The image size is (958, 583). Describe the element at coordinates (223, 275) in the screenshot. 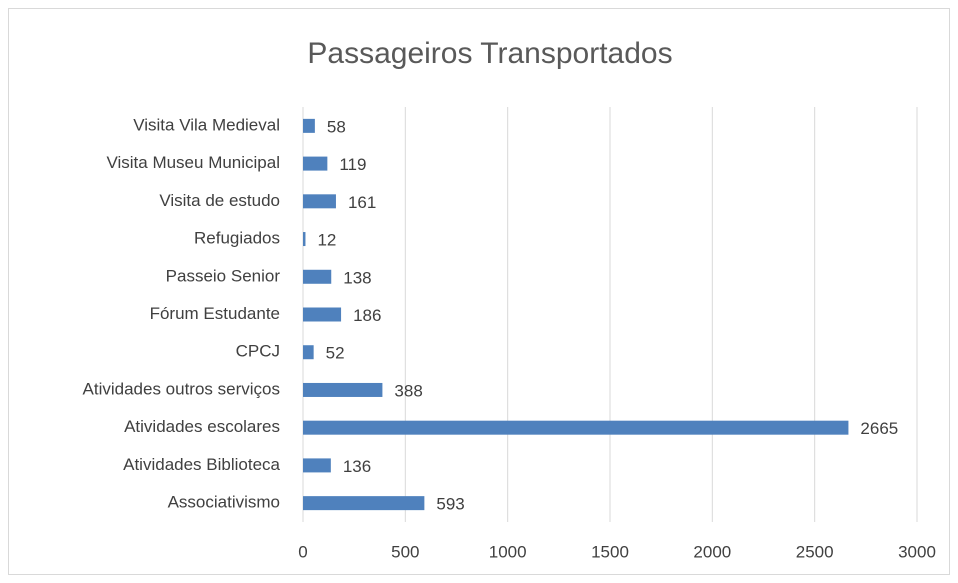

I see `y-tick-label: Passeio Senior` at that location.